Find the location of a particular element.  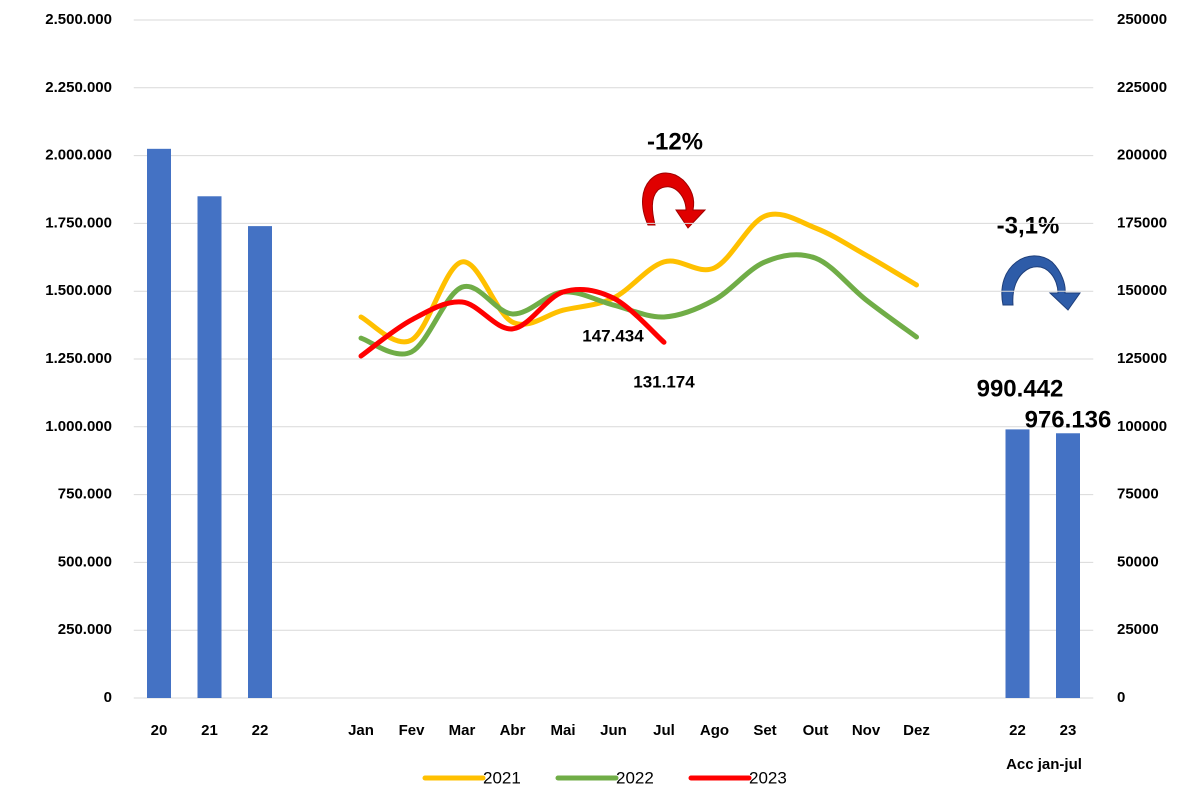

x-tick-label: Jun is located at coordinates (613, 730).